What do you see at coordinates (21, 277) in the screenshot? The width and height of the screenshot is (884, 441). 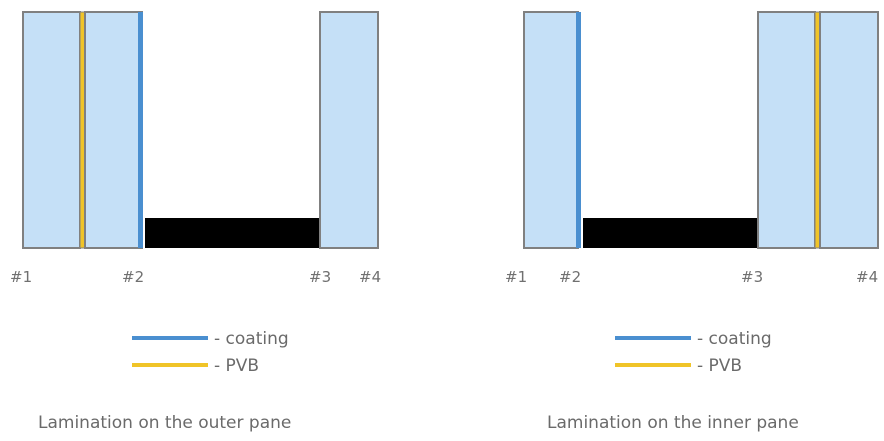 I see `left-surface-label-1: #1` at bounding box center [21, 277].